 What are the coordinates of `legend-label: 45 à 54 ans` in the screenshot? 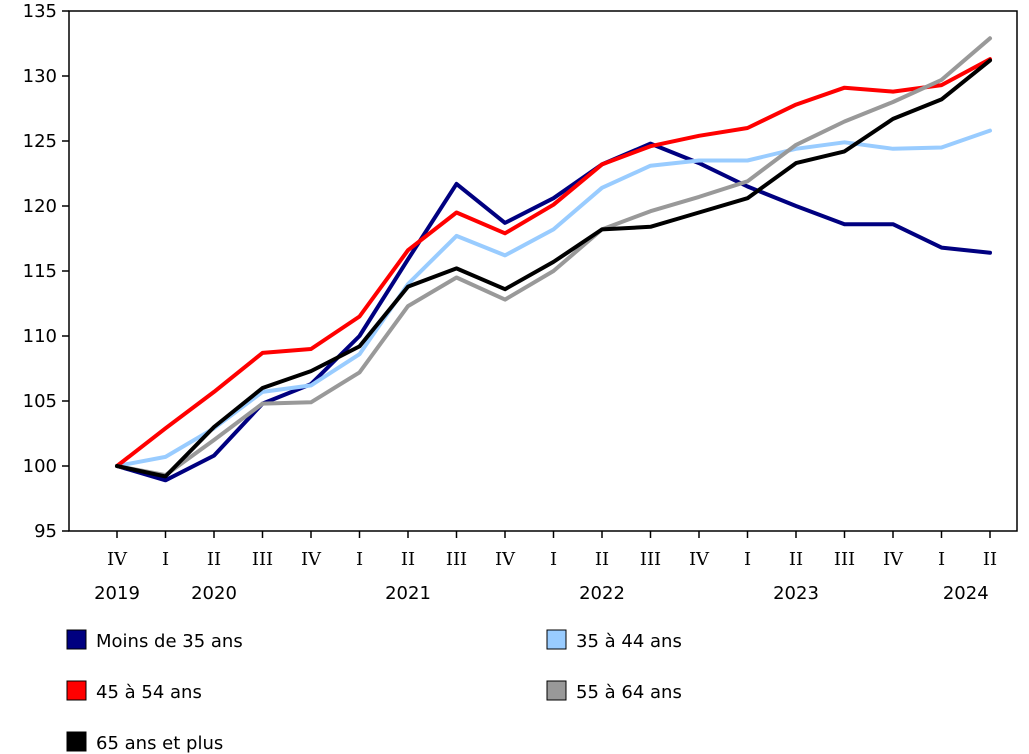 It's located at (149, 692).